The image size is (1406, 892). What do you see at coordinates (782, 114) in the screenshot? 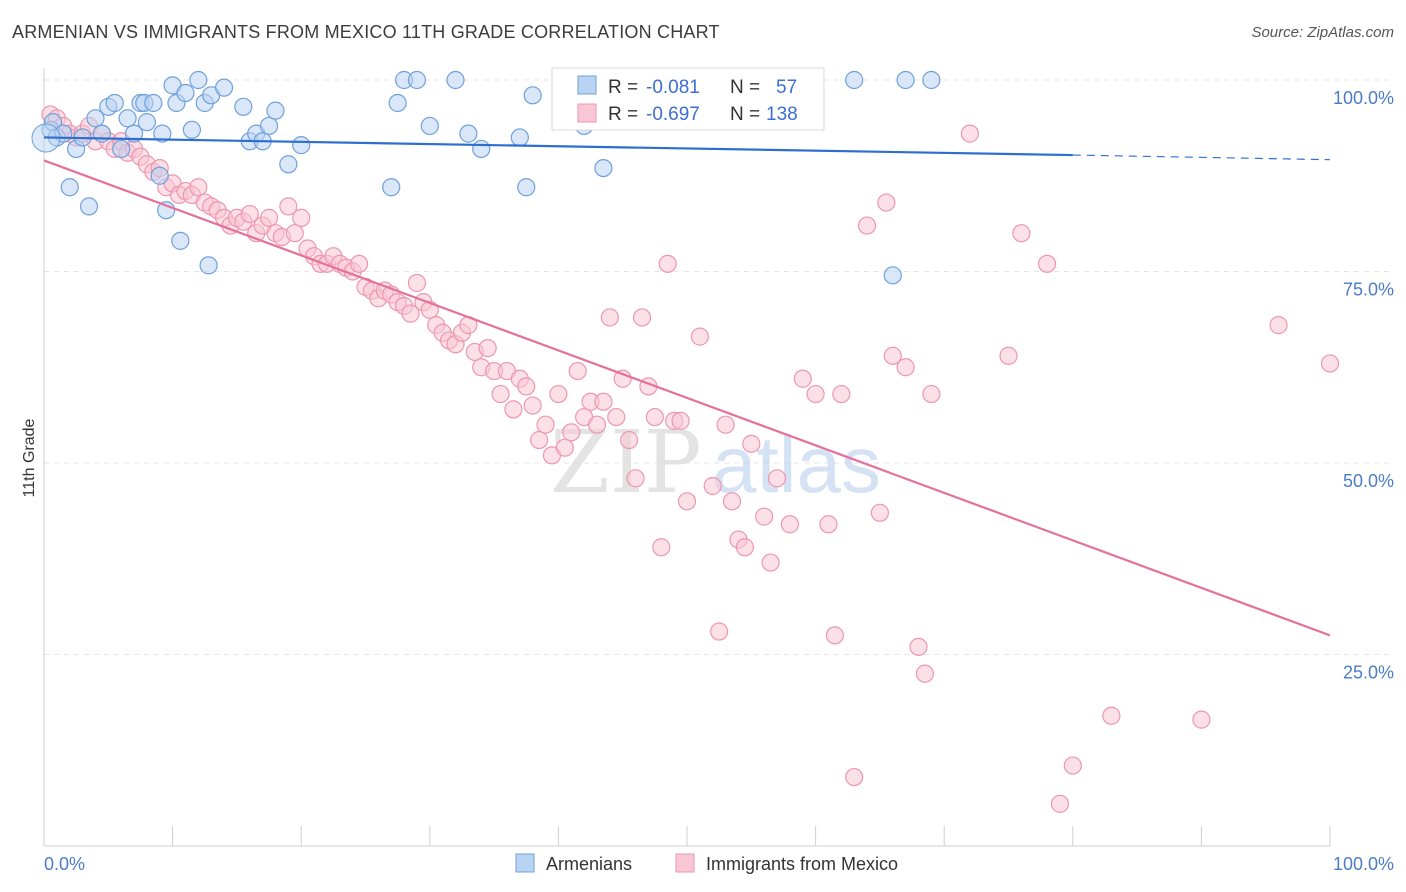
I see `stats-n-value-2: 138` at bounding box center [782, 114].